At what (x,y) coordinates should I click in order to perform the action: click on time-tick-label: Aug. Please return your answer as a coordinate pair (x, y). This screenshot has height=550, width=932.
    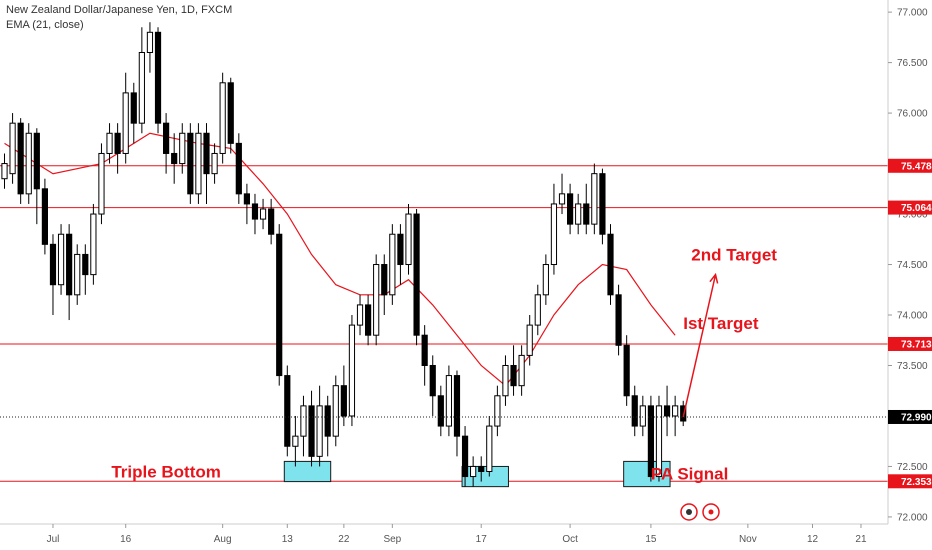
    Looking at the image, I should click on (223, 539).